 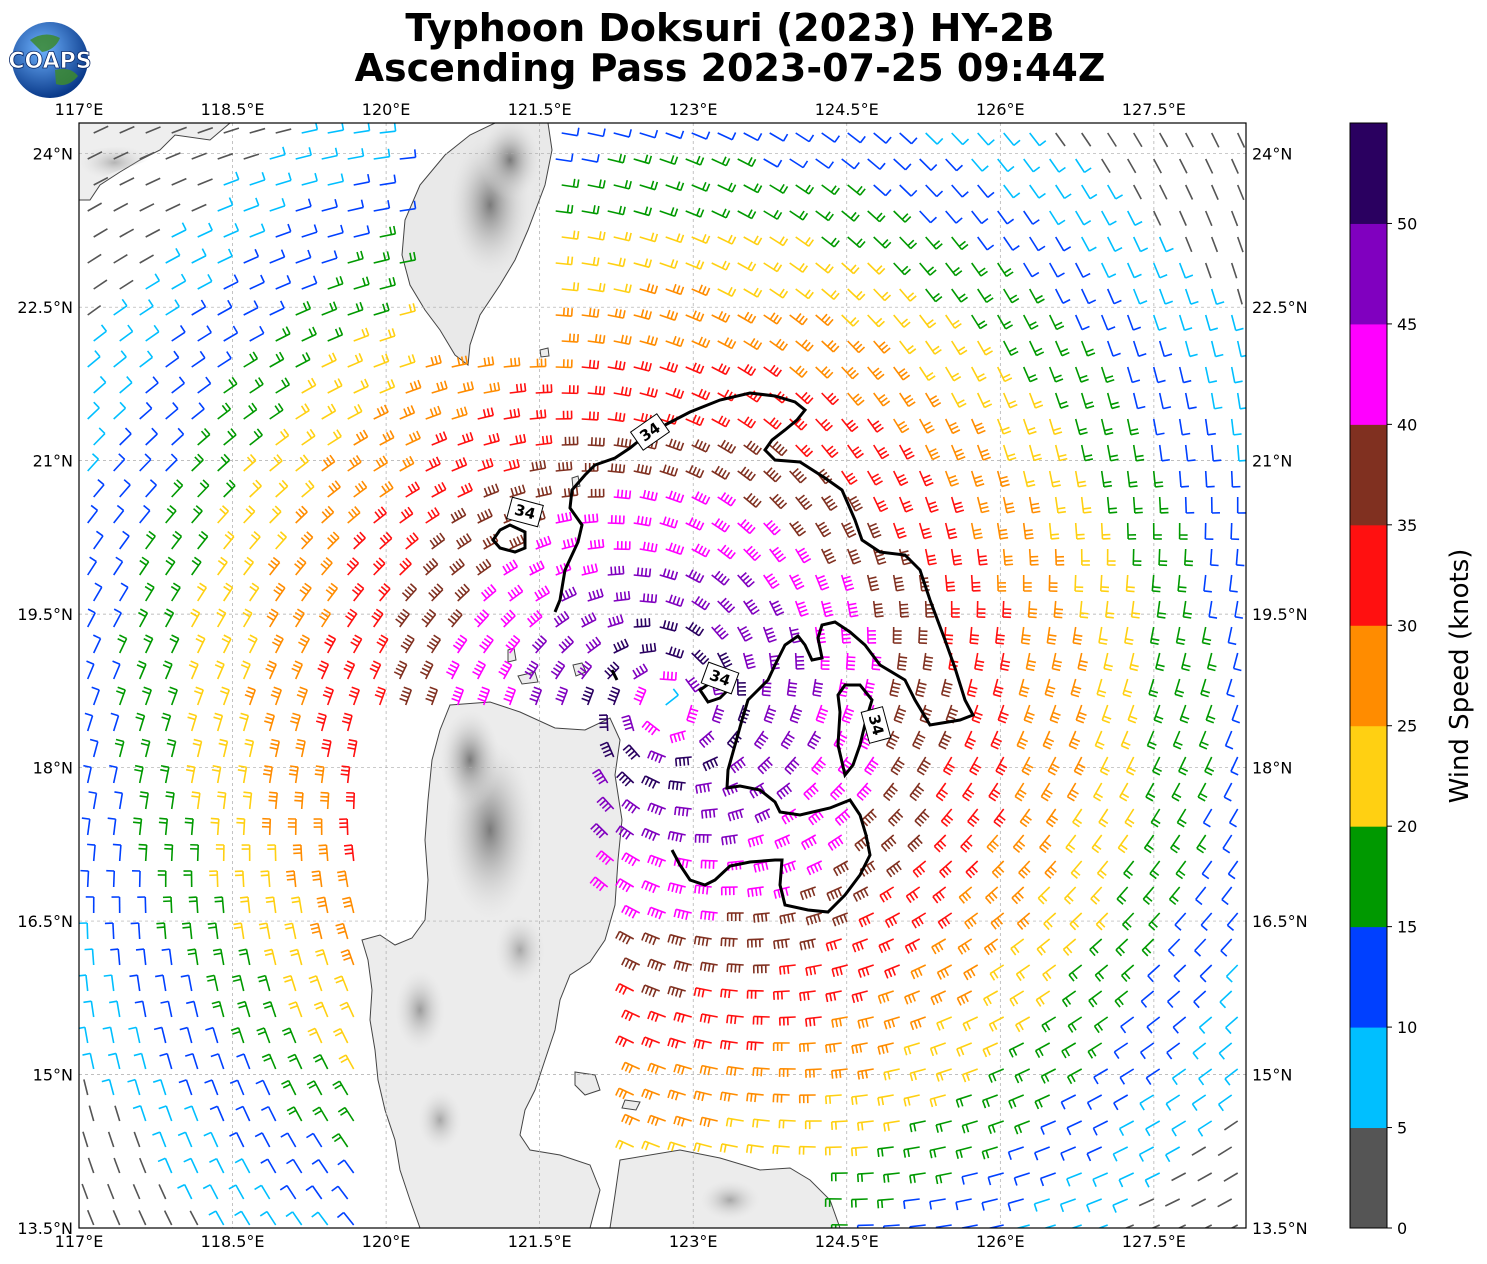 What do you see at coordinates (1407, 726) in the screenshot?
I see `colorbar-tick-label: 25` at bounding box center [1407, 726].